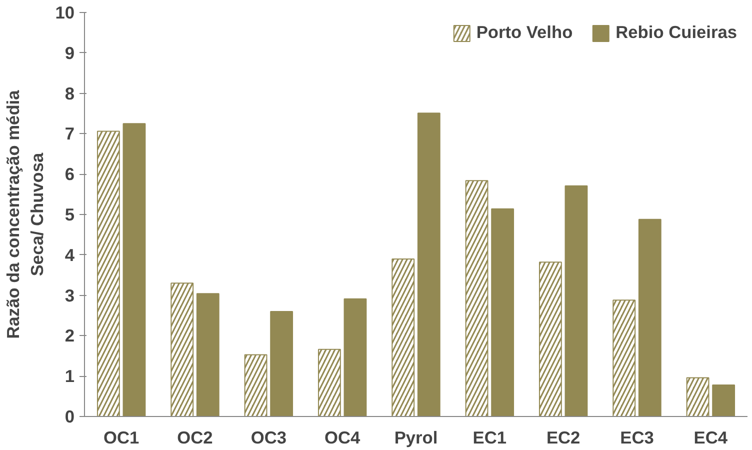 Image resolution: width=752 pixels, height=450 pixels. I want to click on y-tick-label: 0, so click(69, 416).